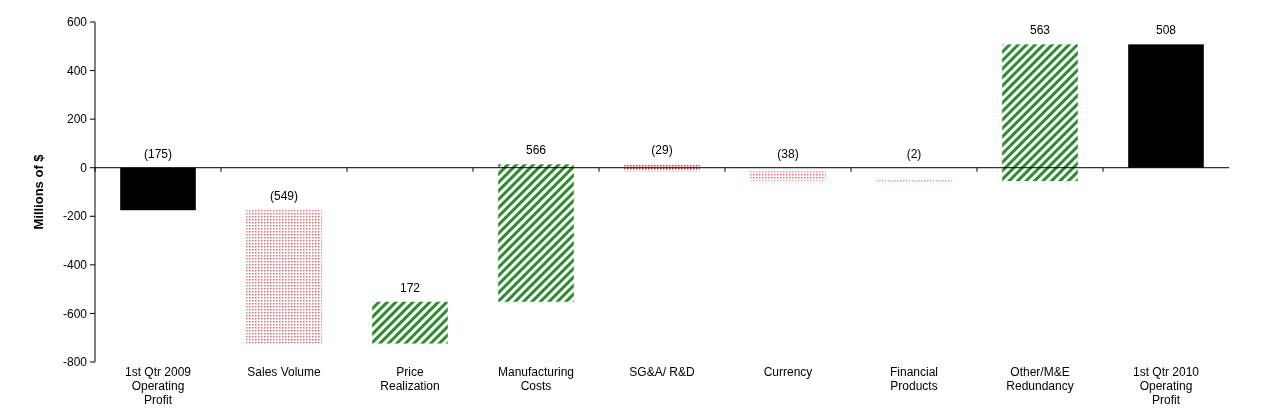  Describe the element at coordinates (410, 379) in the screenshot. I see `x-tick-label: Price Realization` at that location.